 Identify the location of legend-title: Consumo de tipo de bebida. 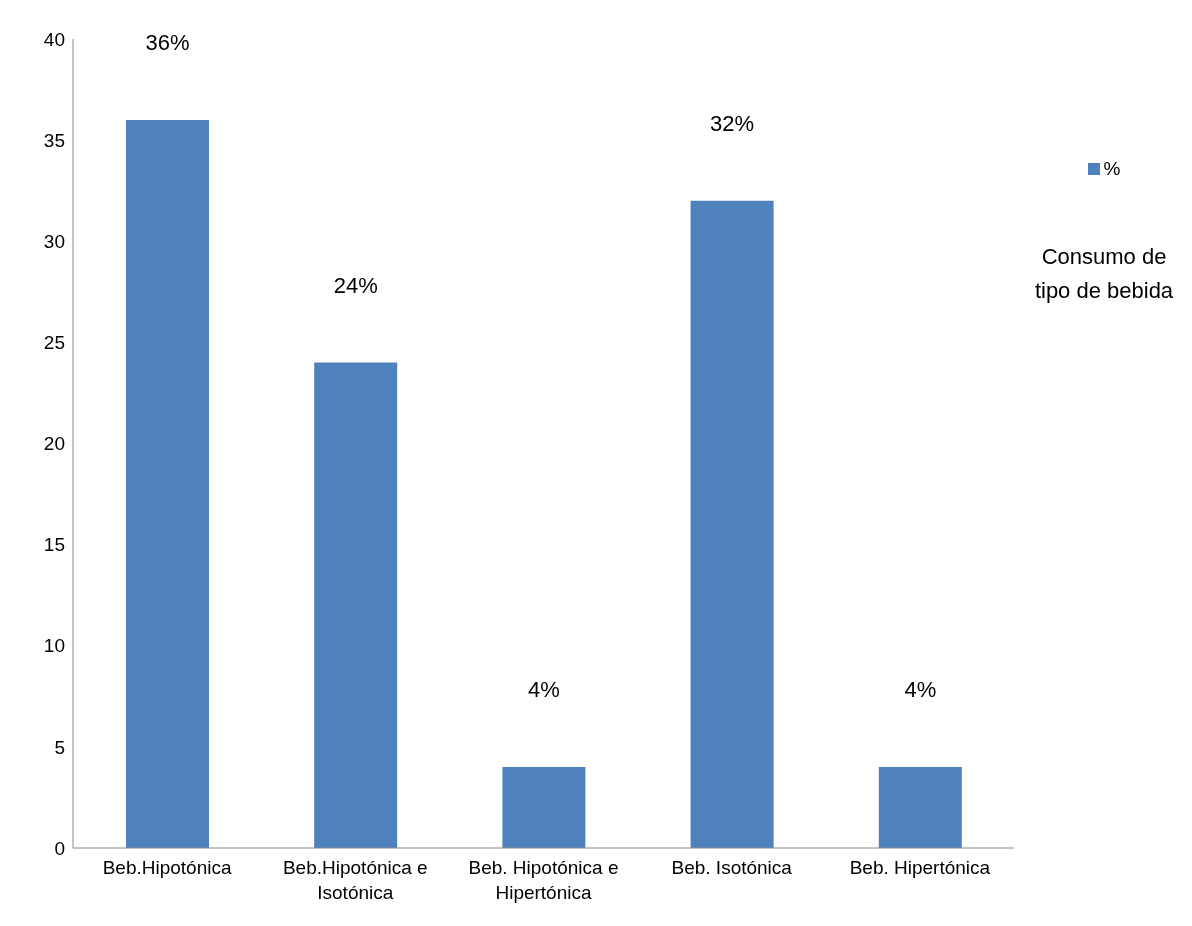
(1104, 274).